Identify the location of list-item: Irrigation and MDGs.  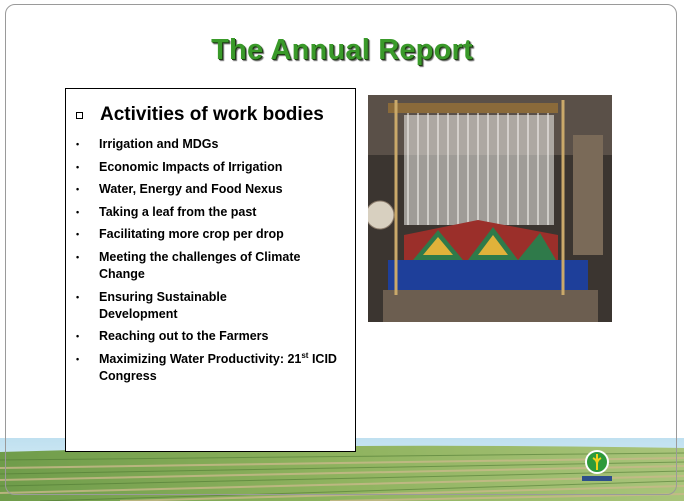
(212, 144).